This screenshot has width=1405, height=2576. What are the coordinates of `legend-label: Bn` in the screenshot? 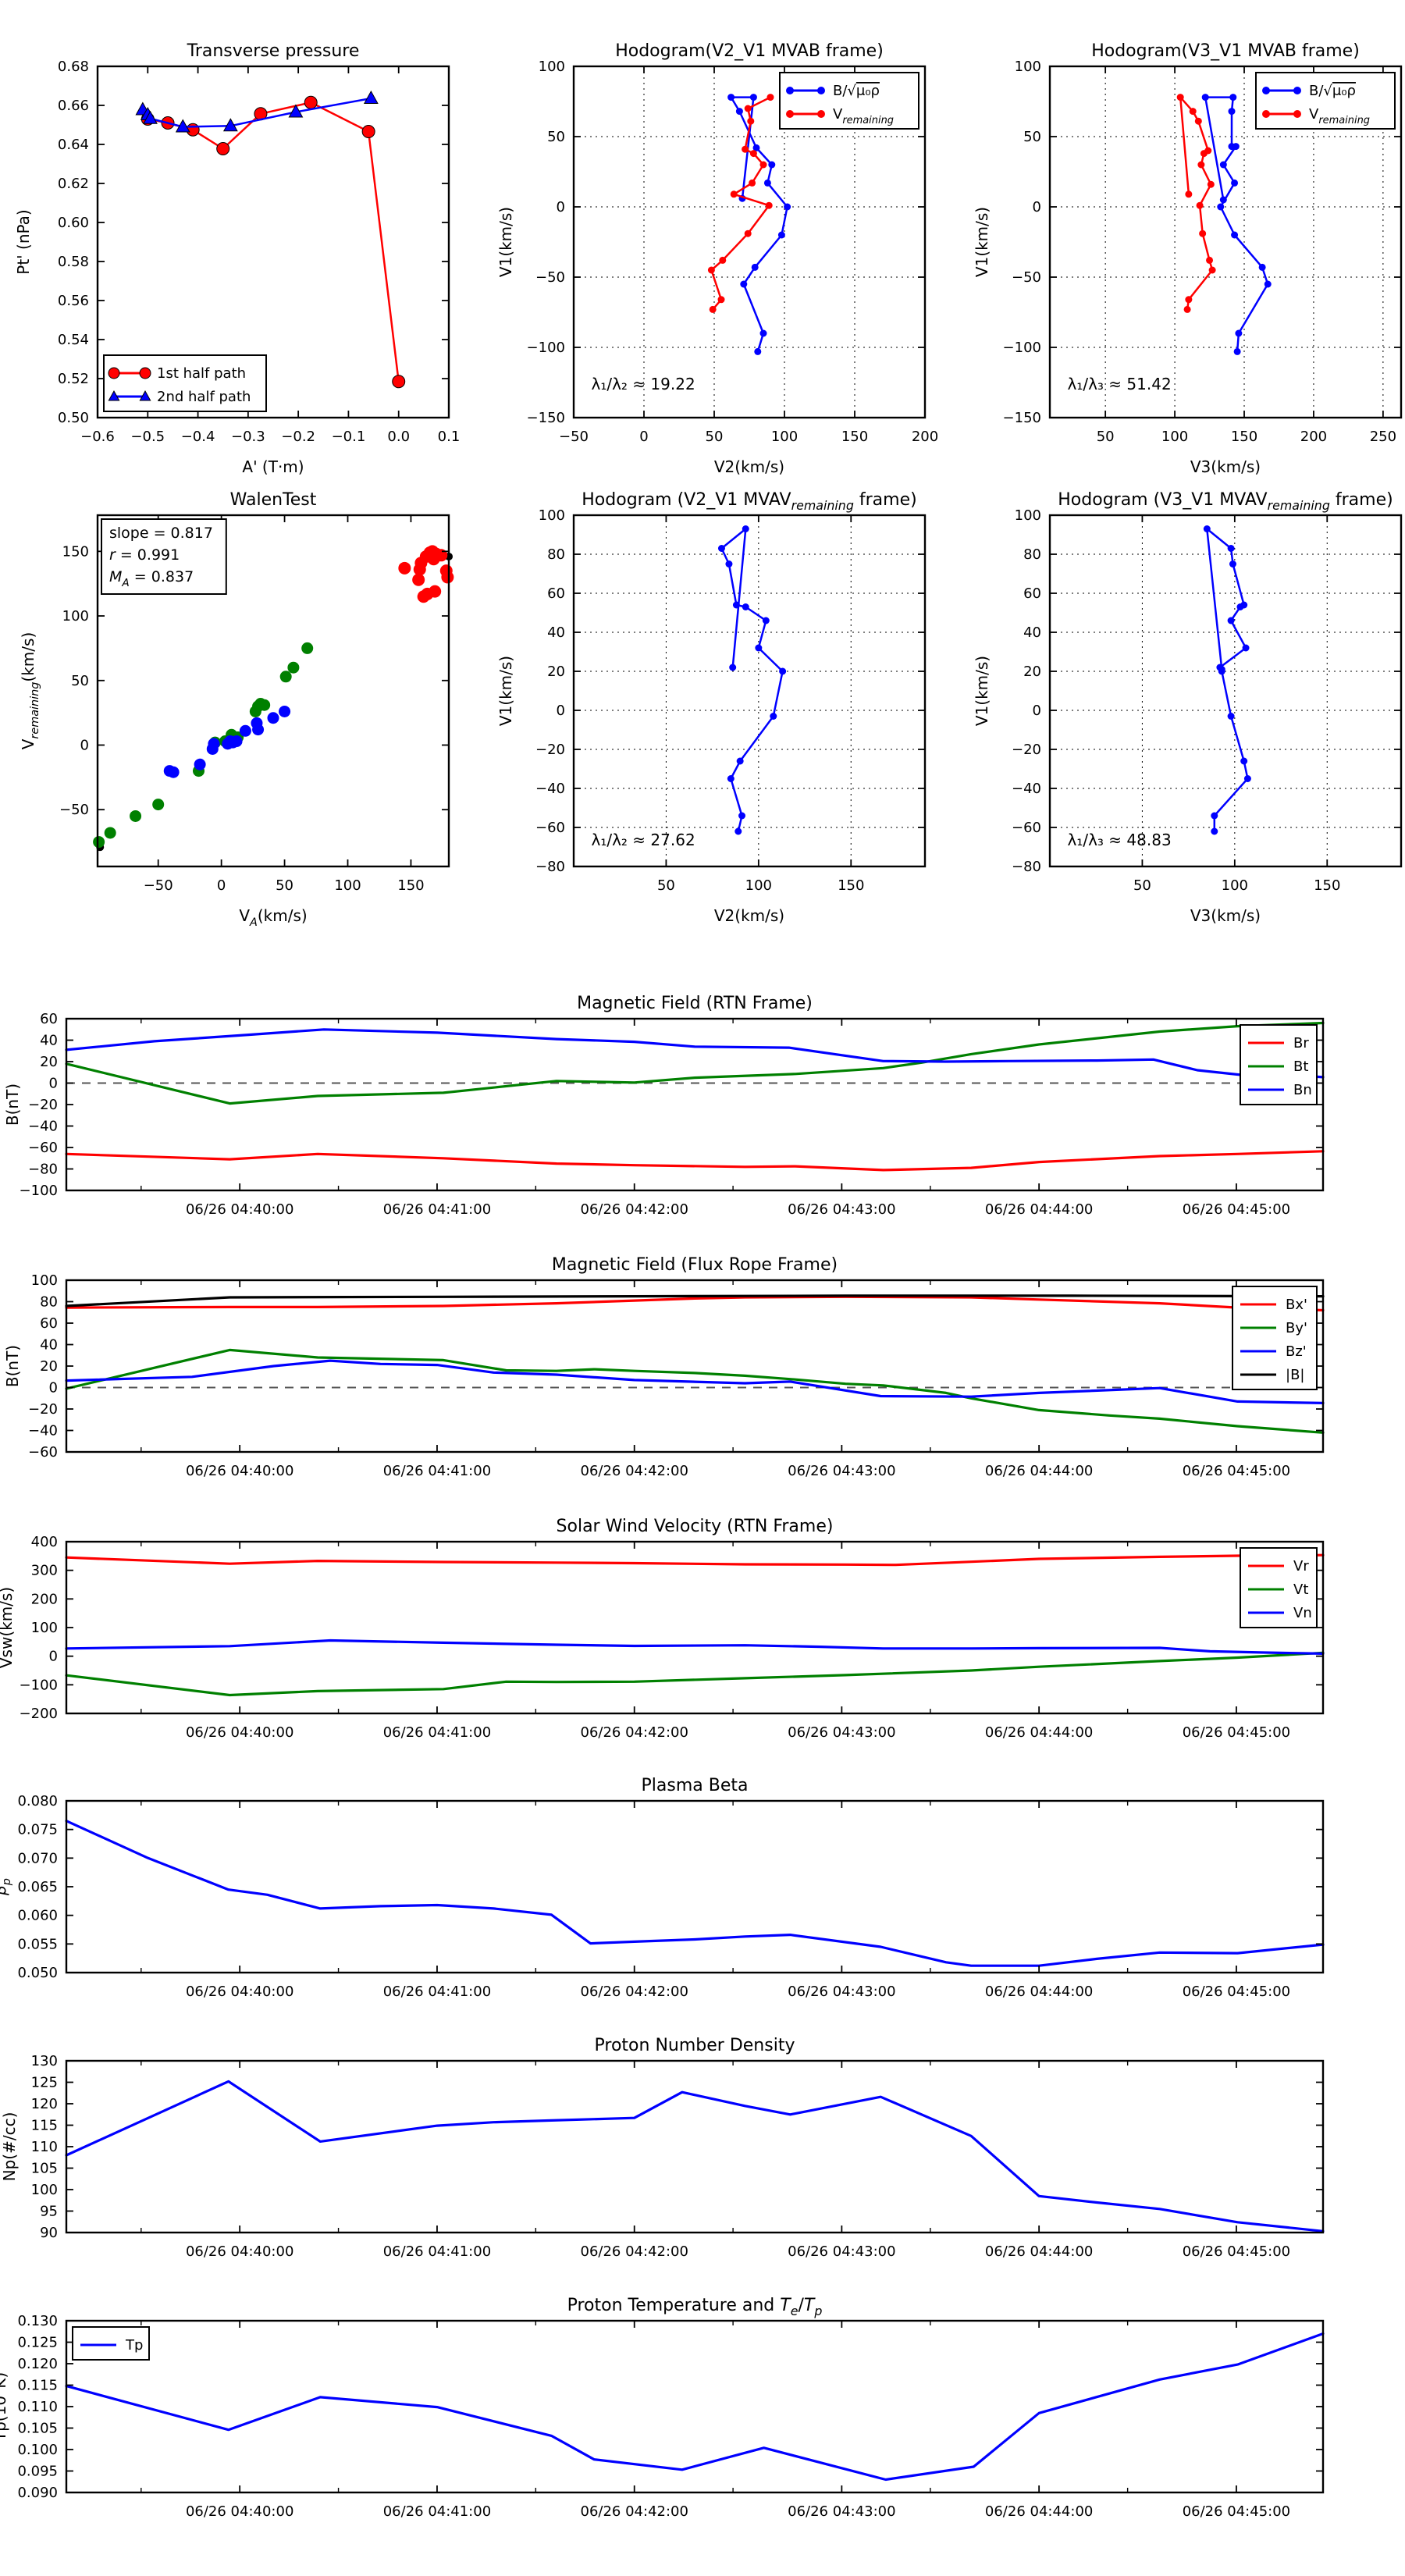 It's located at (1302, 1090).